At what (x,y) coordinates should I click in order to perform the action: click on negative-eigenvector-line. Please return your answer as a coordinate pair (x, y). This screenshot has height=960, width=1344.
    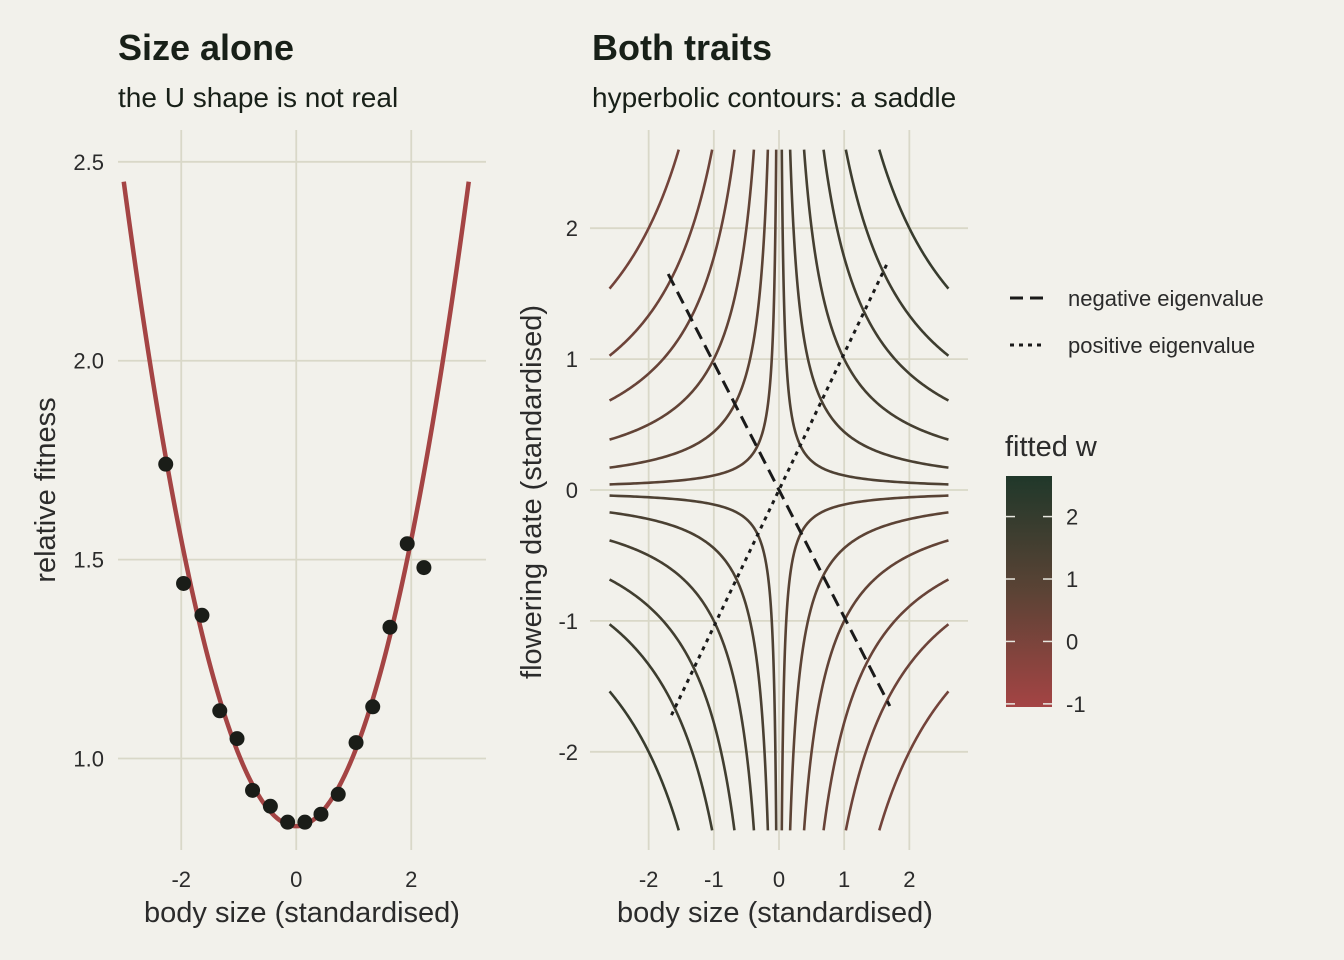
    Looking at the image, I should click on (779, 490).